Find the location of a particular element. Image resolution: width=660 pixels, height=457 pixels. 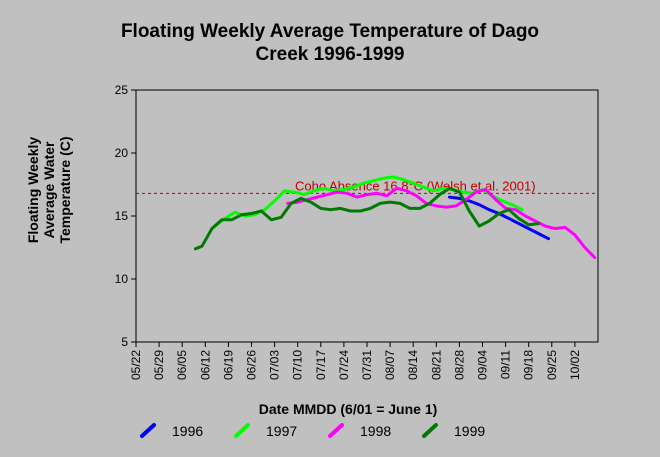

x-tick-label: 08/21 is located at coordinates (436, 365).